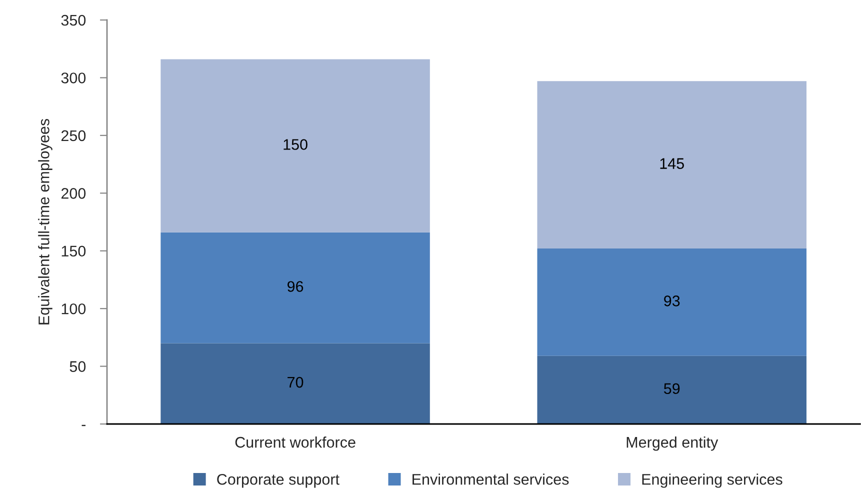  I want to click on y-tick-label: 350, so click(73, 20).